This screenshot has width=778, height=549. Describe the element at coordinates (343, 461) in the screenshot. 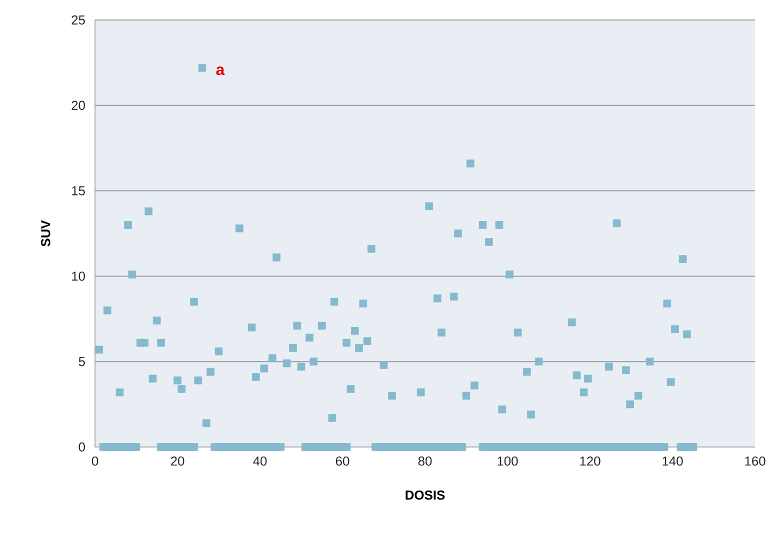

I see `x-tick-label: 60` at that location.